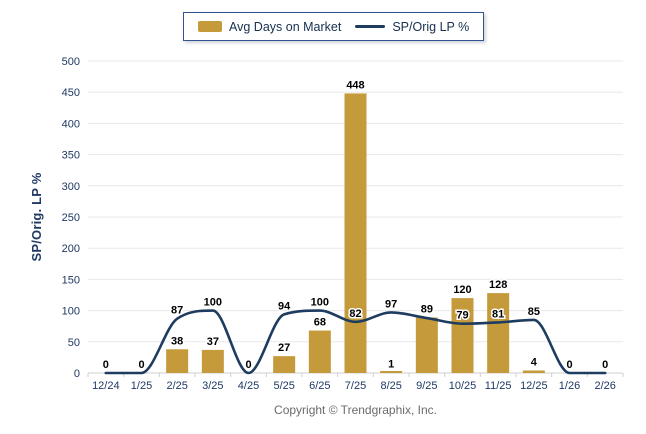 The image size is (646, 434). I want to click on chart-legend: Avg Days on Market SP/Orig LP %, so click(334, 26).